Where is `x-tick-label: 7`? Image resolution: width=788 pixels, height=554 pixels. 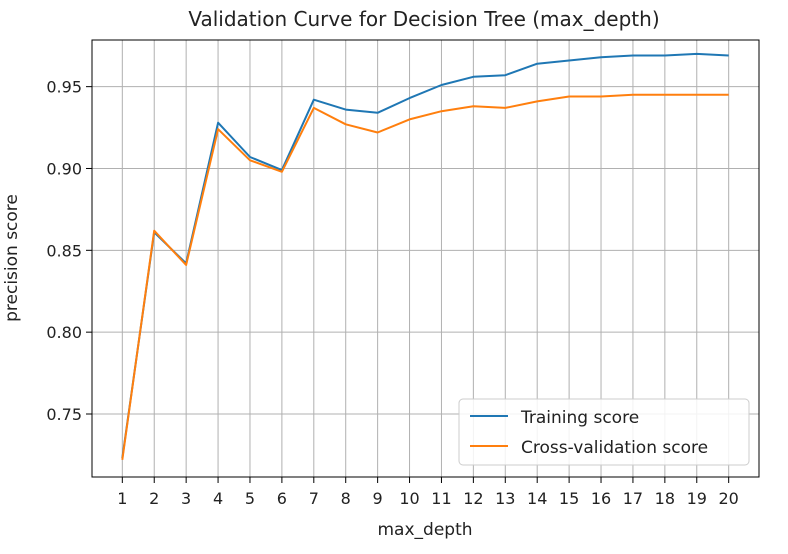
x-tick-label: 7 is located at coordinates (314, 498).